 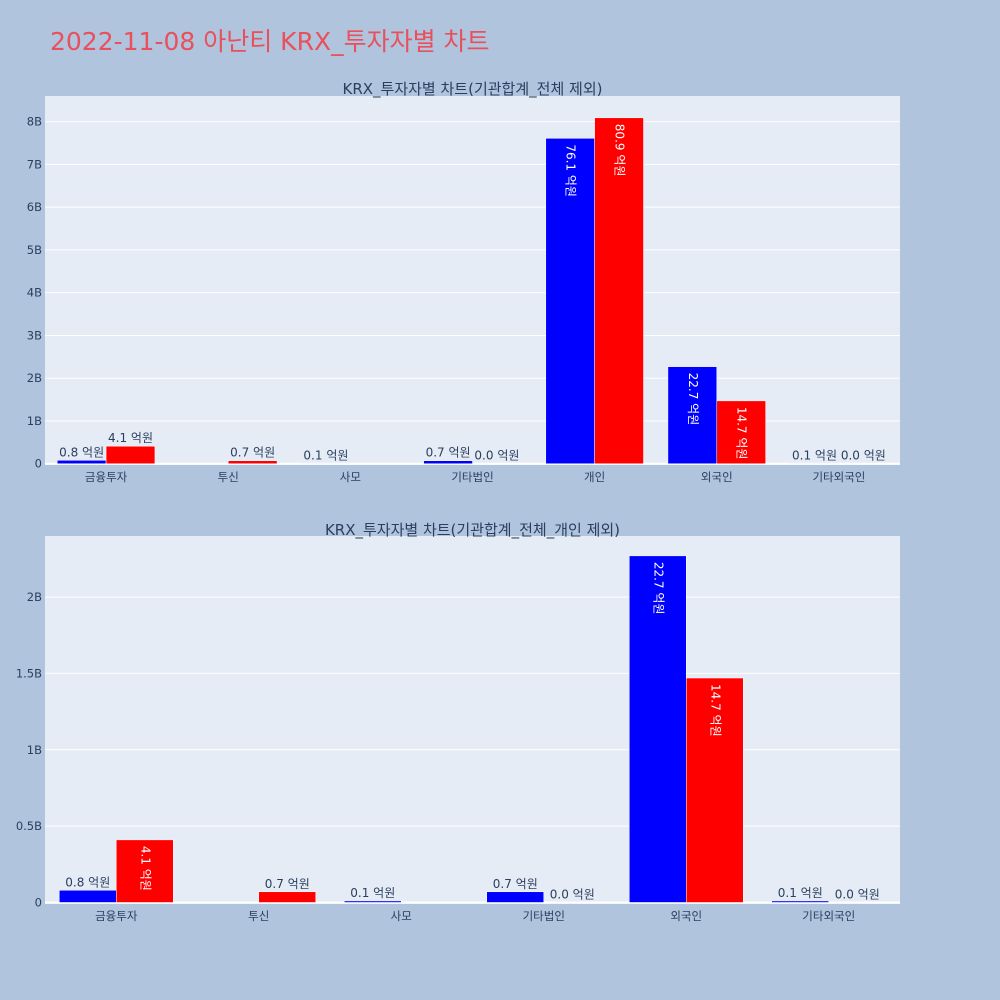 What do you see at coordinates (29, 673) in the screenshot?
I see `y-tick-label: 1.5B` at bounding box center [29, 673].